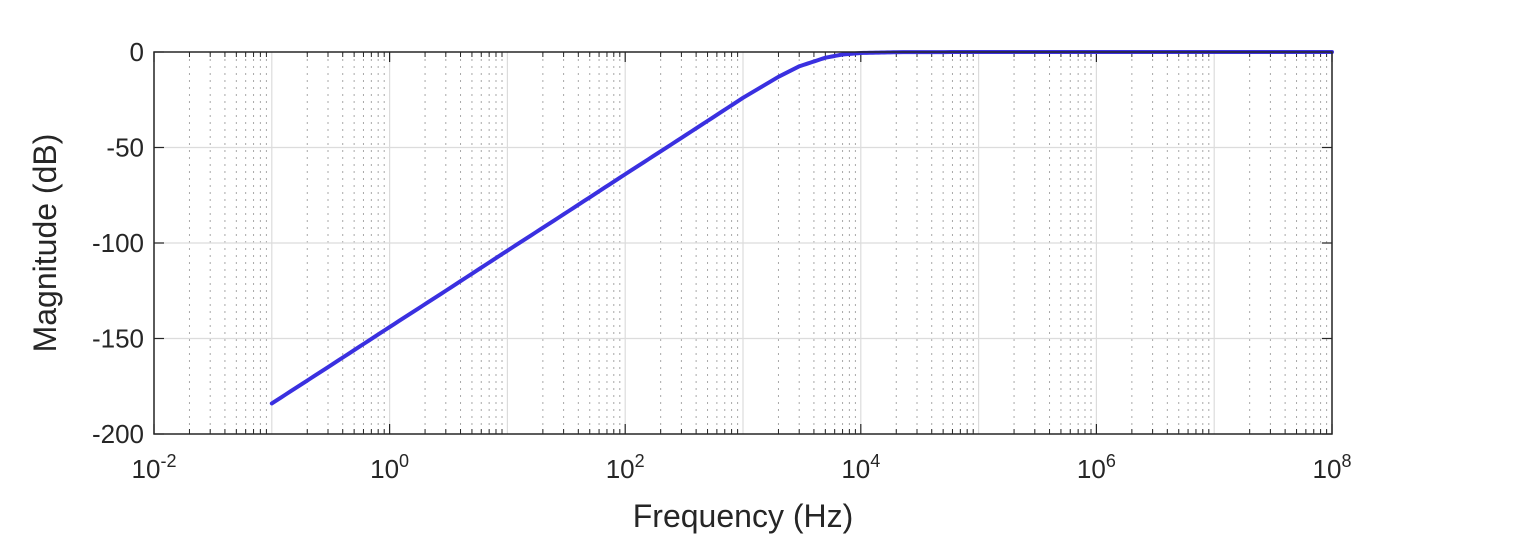 Image resolution: width=1536 pixels, height=559 pixels. I want to click on x-axis-label: Frequency (Hz), so click(743, 516).